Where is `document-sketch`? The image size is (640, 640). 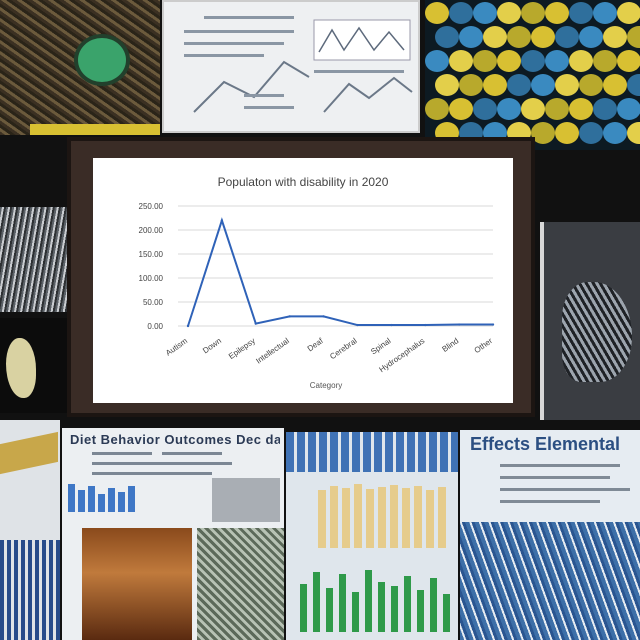
document-sketch is located at coordinates (292, 67).